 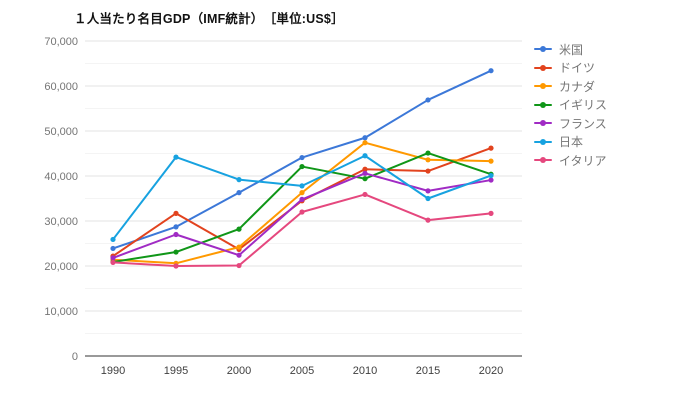 What do you see at coordinates (61, 267) in the screenshot?
I see `y-tick-label: 20,000` at bounding box center [61, 267].